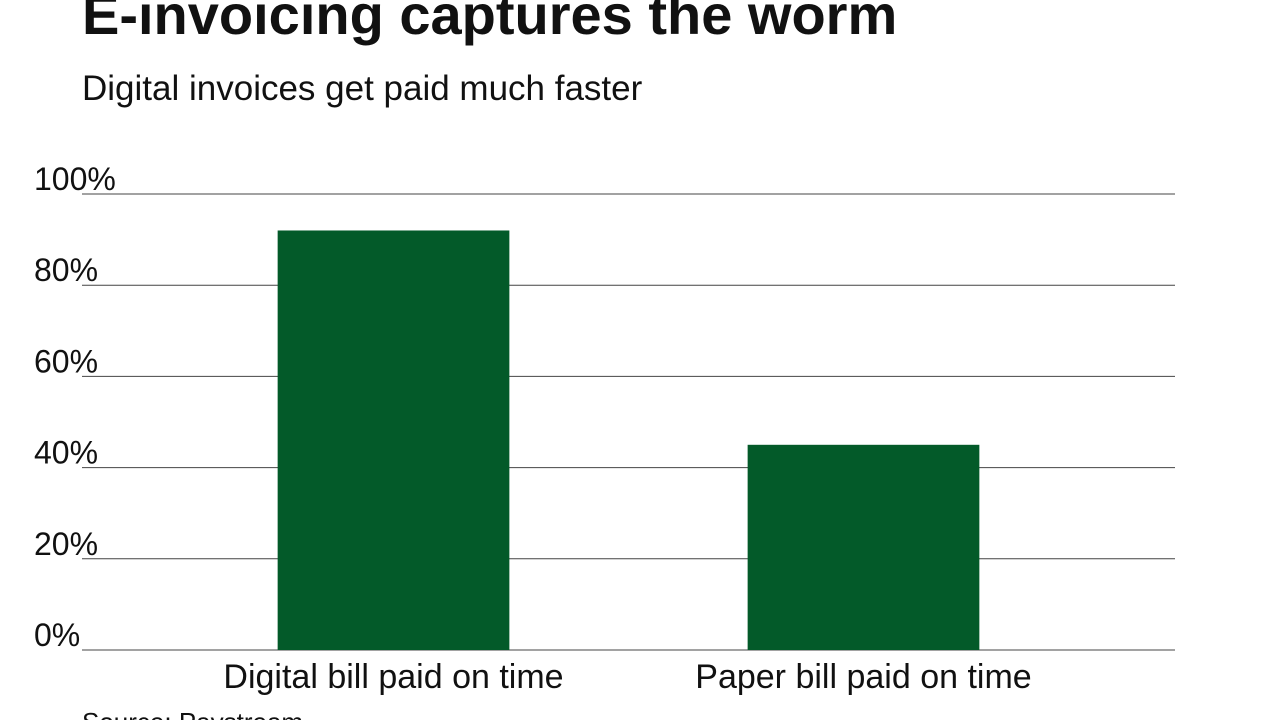 Image resolution: width=1280 pixels, height=720 pixels. I want to click on chart-title: E-invoicing captures the worm, so click(489, 23).